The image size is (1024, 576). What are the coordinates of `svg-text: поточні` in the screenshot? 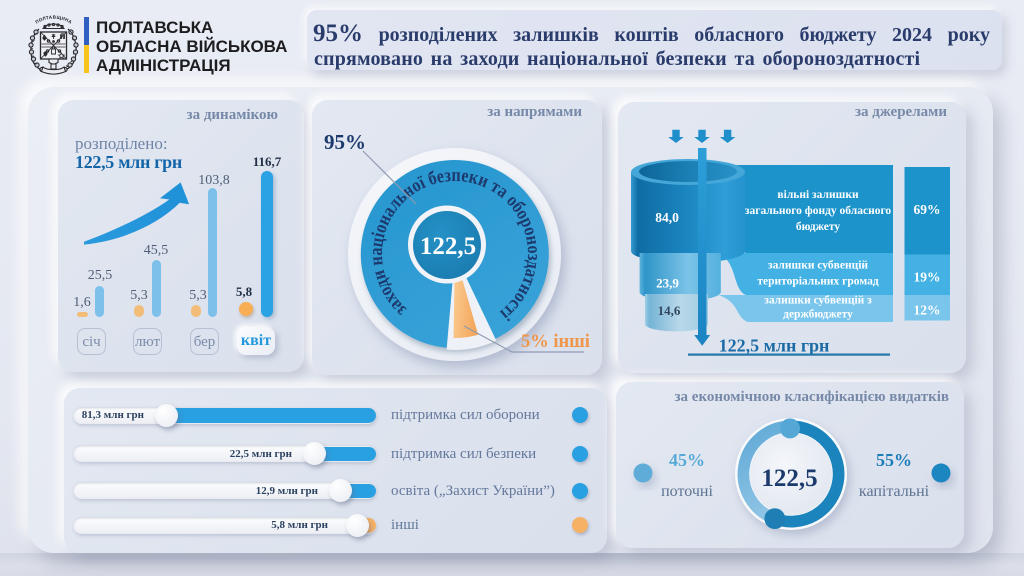 It's located at (687, 491).